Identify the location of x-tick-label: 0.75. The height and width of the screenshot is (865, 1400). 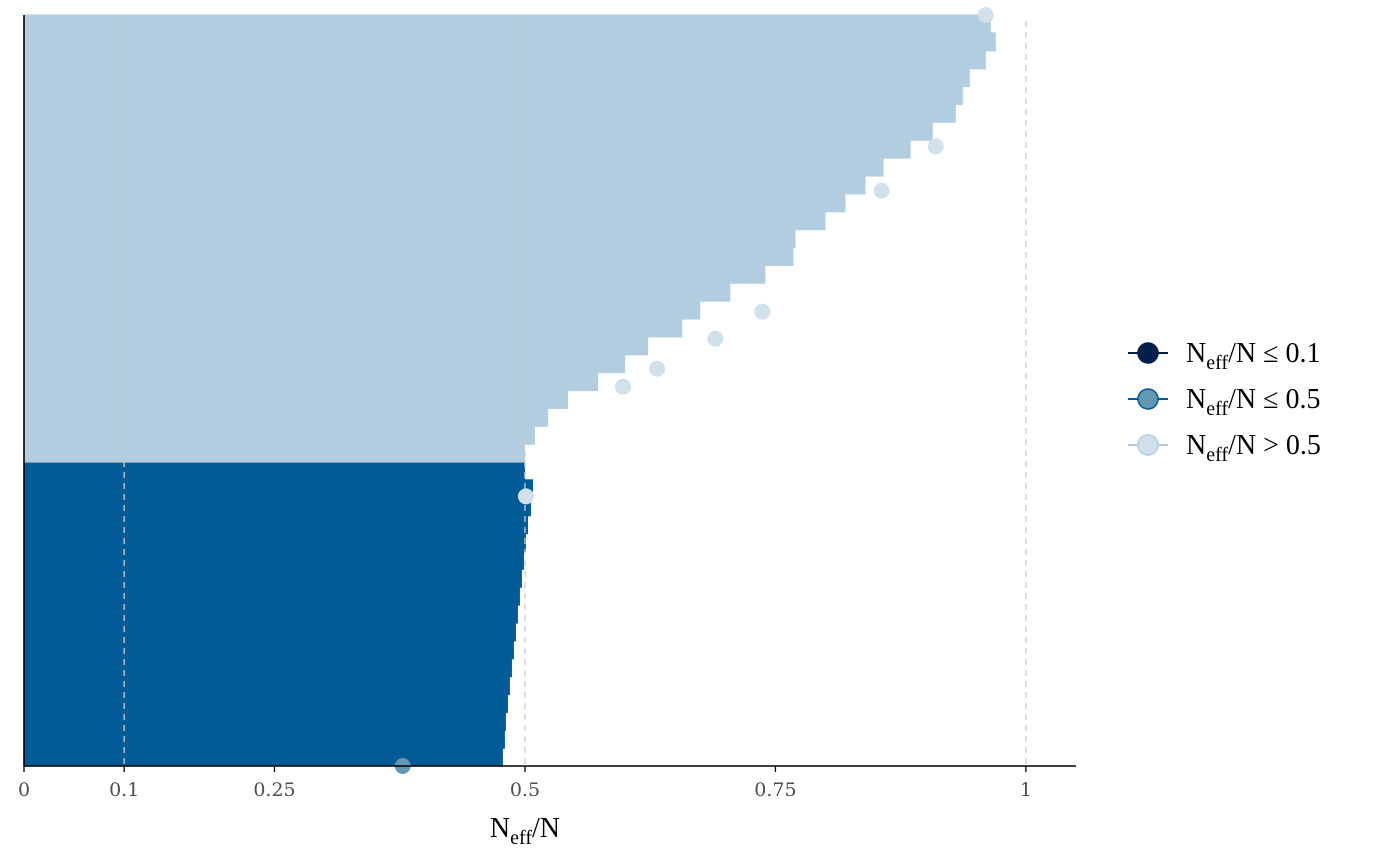
(775, 790).